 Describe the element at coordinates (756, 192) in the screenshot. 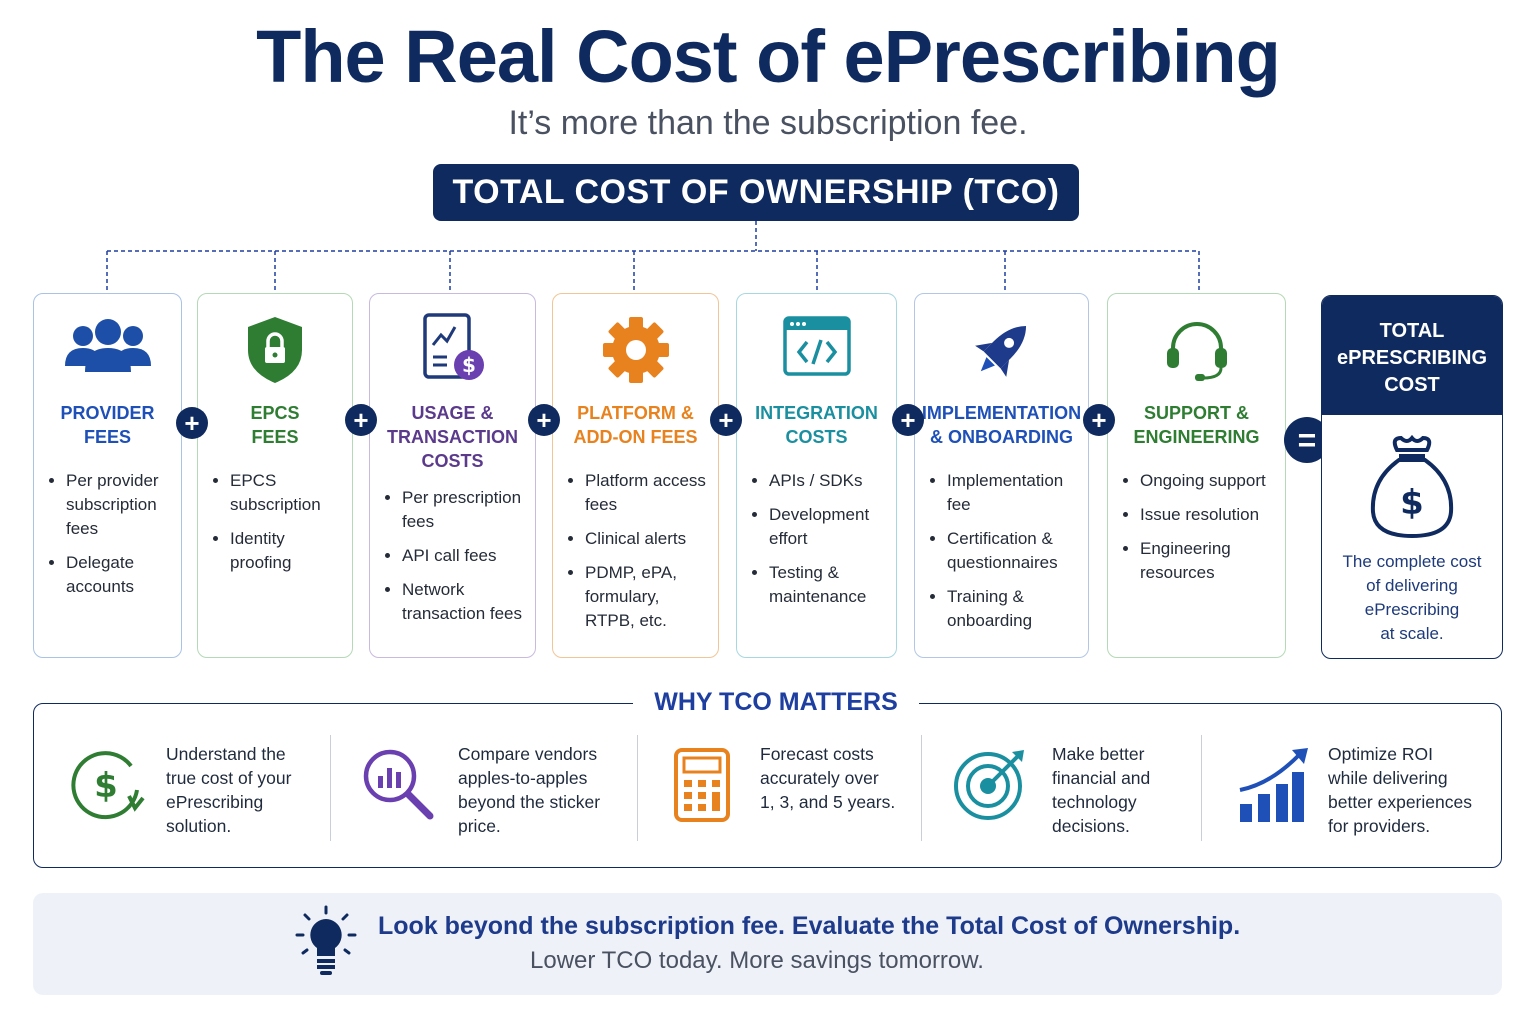

I see `tco-banner: TOTAL COST OF OWNERSHIP (TCO)` at that location.